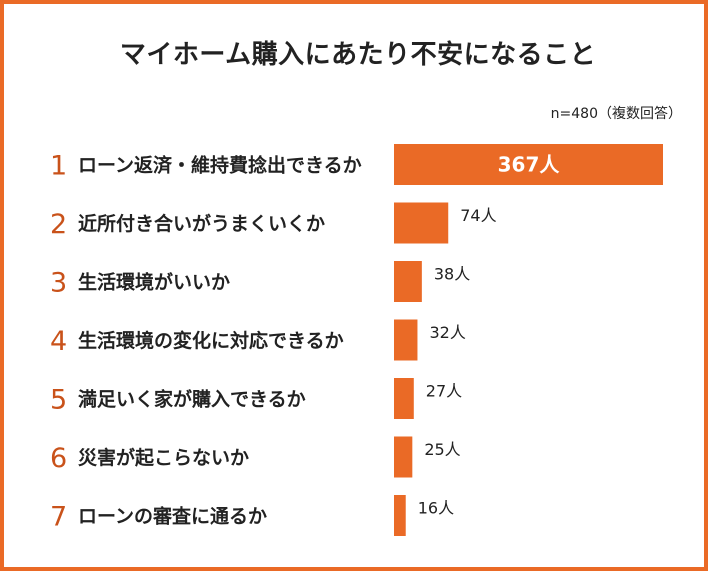 This screenshot has width=708, height=571. Describe the element at coordinates (154, 282) in the screenshot. I see `category-label: 生活環境がいいか` at that location.